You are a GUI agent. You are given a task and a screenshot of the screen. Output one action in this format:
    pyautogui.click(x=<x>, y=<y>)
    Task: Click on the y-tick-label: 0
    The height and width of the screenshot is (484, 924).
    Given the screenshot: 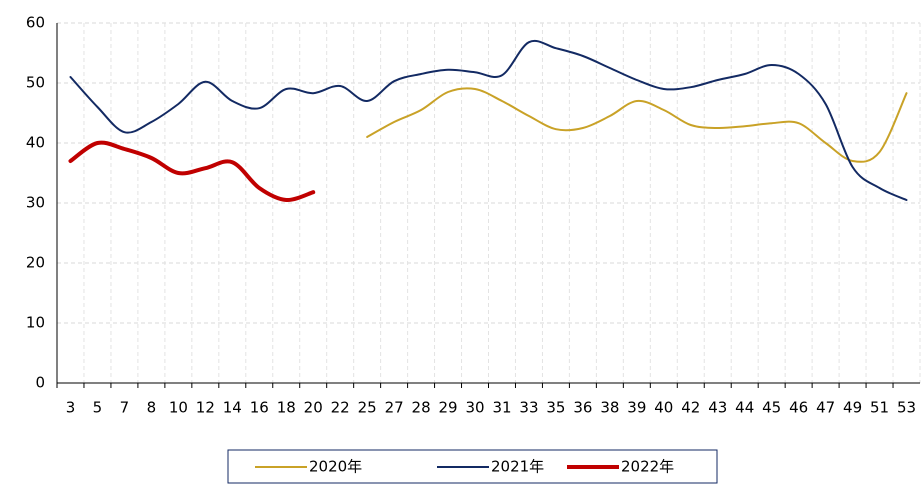 What is the action you would take?
    pyautogui.click(x=40, y=383)
    